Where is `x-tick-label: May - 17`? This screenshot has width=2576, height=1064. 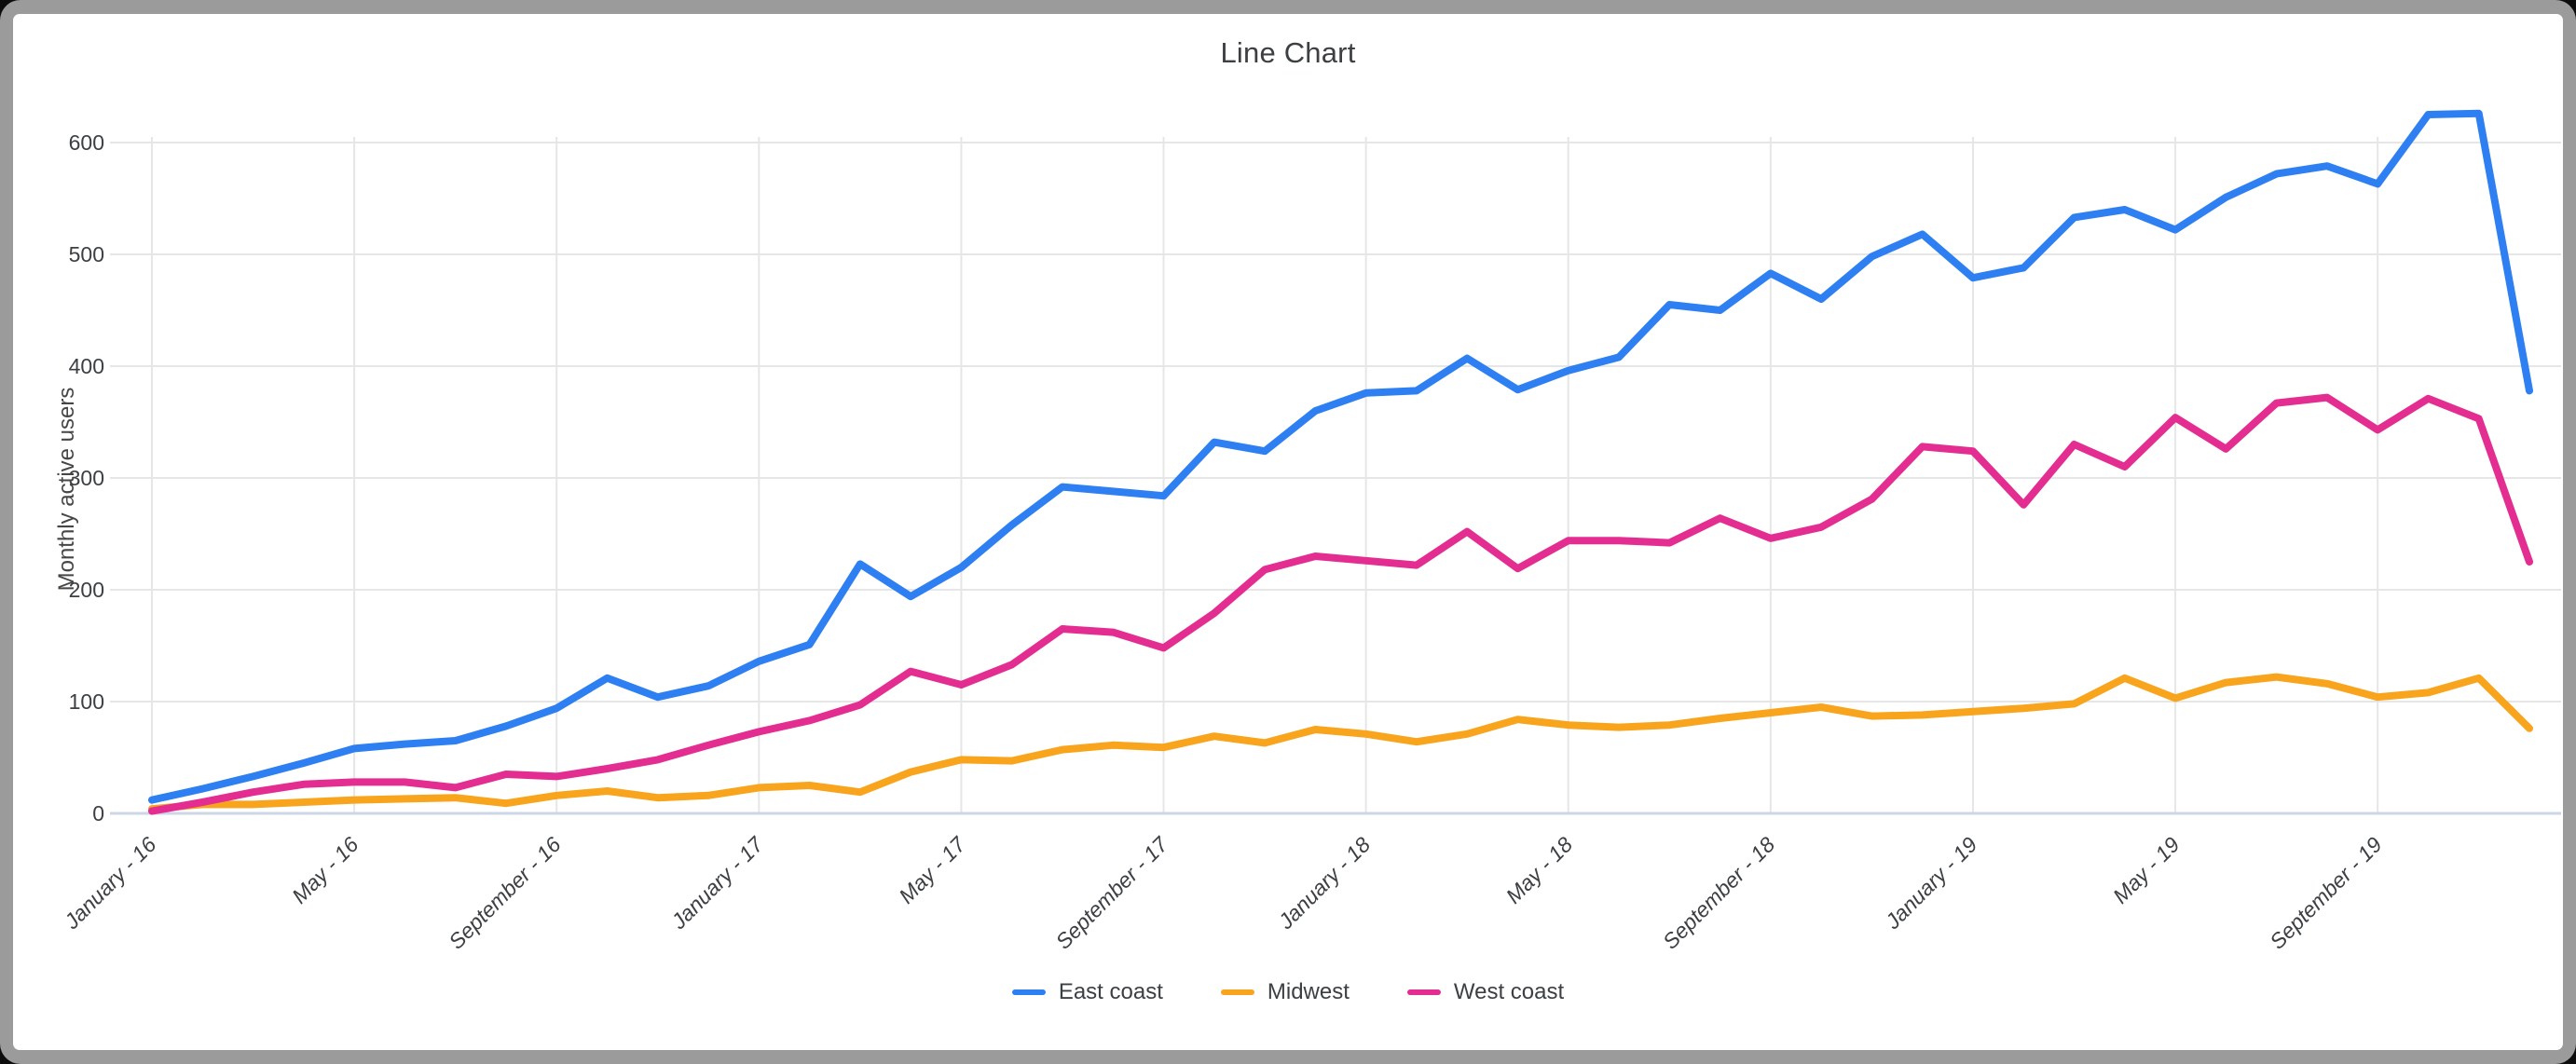 x-tick-label: May - 17 is located at coordinates (932, 869).